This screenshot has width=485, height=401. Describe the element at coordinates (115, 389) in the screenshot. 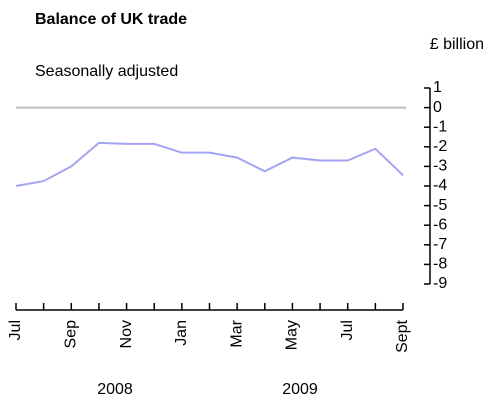

I see `year-label: 2008` at that location.